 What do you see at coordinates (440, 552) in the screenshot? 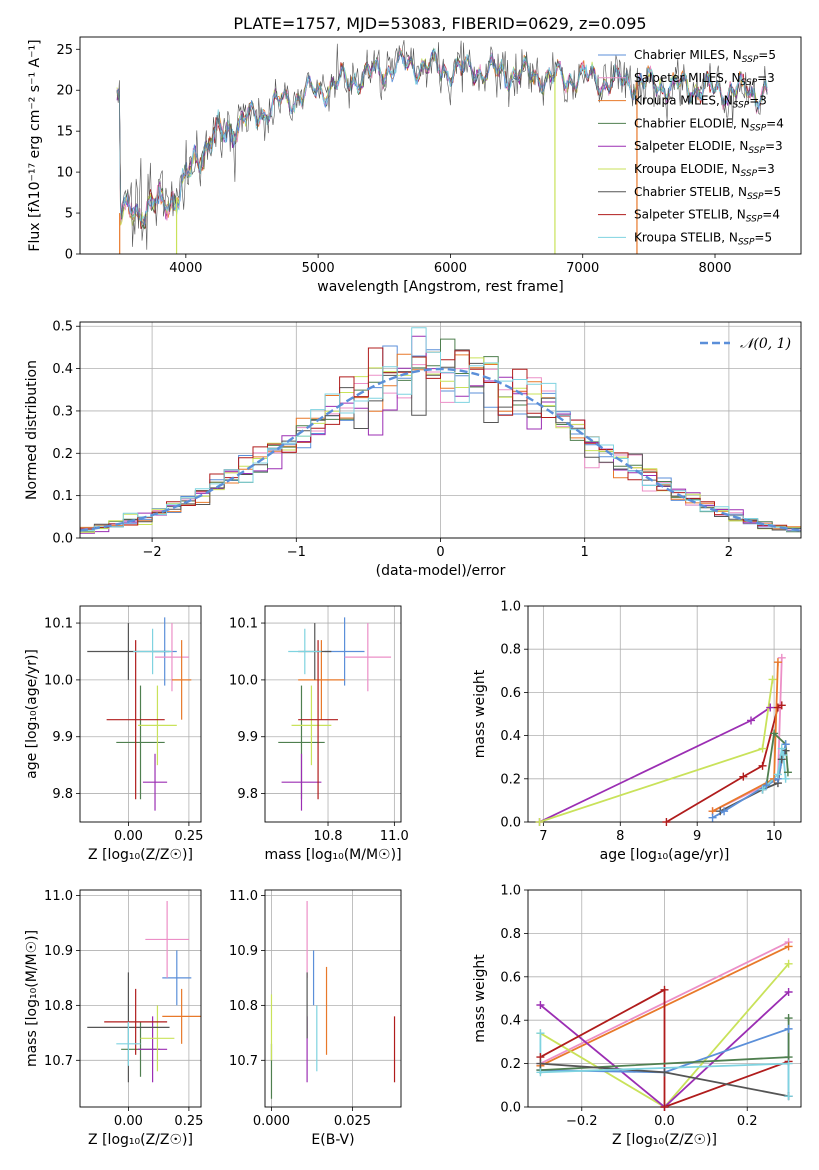
I see `x-tick-label: 0` at bounding box center [440, 552].